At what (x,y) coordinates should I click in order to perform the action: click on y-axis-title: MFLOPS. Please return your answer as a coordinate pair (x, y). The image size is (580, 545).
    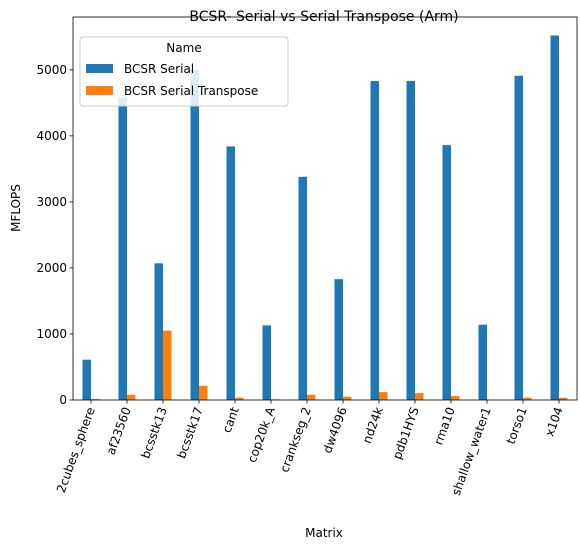
    Looking at the image, I should click on (16, 208).